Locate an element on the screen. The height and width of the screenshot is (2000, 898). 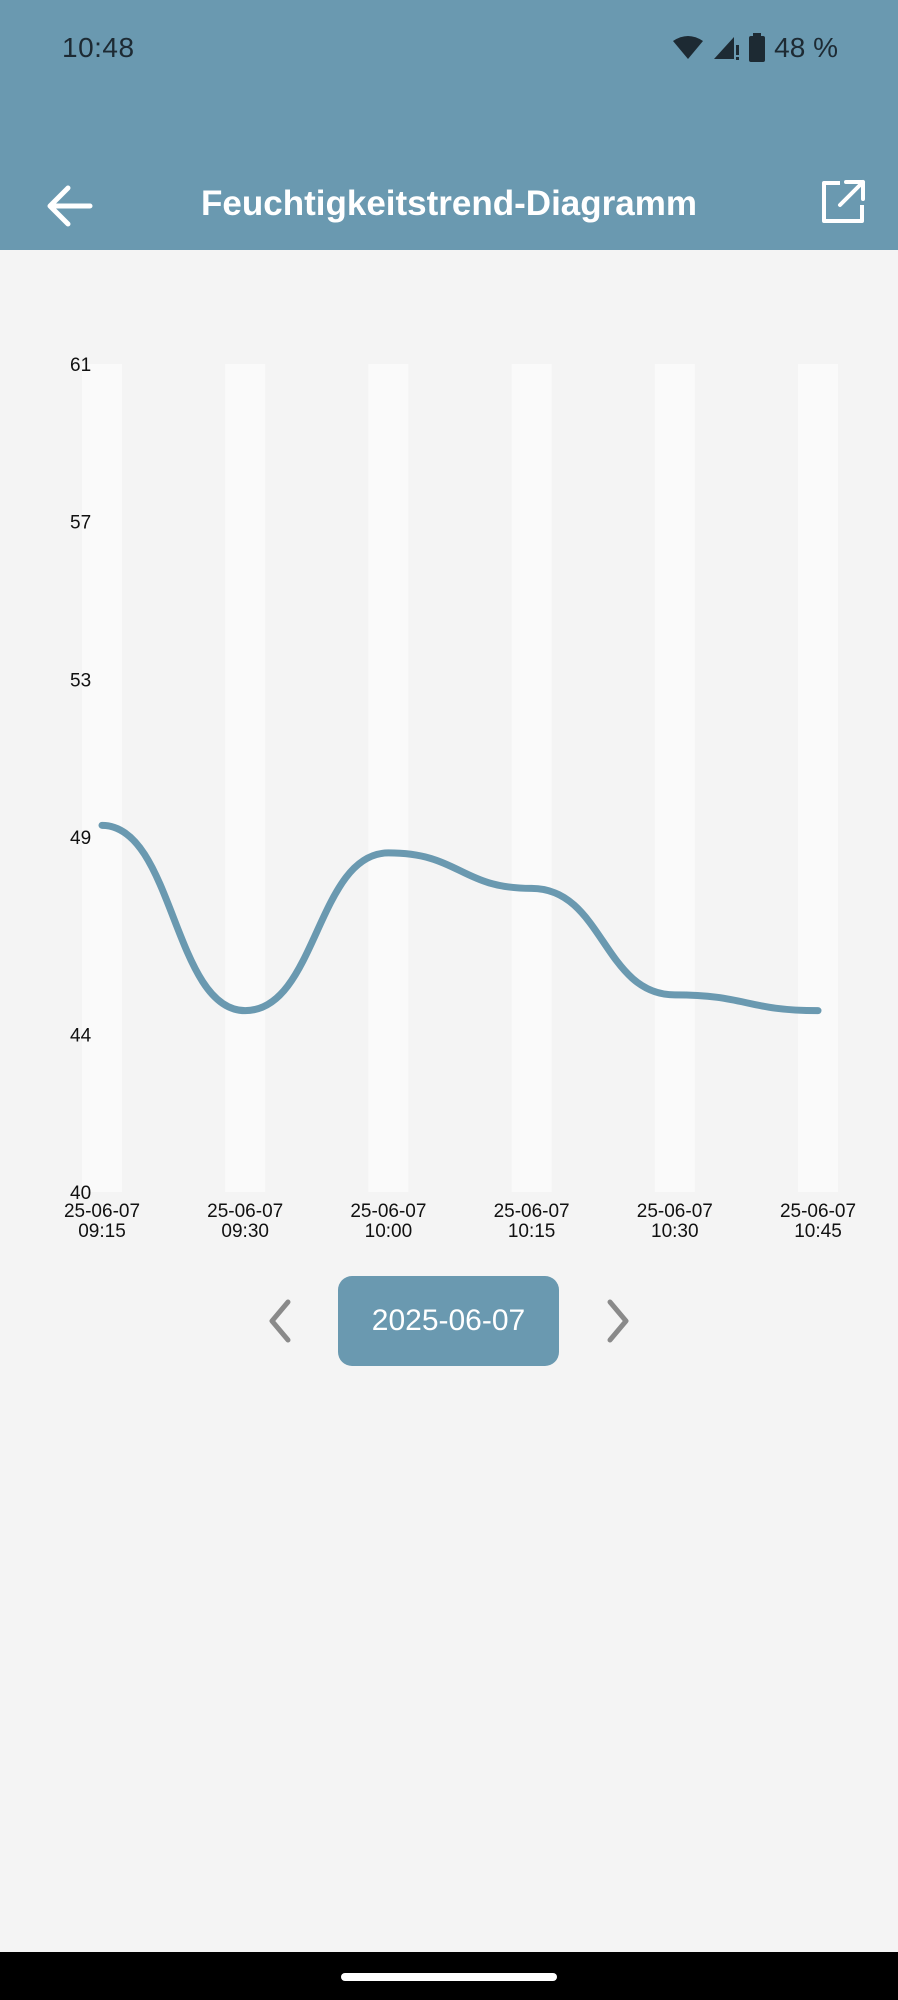
status-bar: 10:48 48 % is located at coordinates (449, 50).